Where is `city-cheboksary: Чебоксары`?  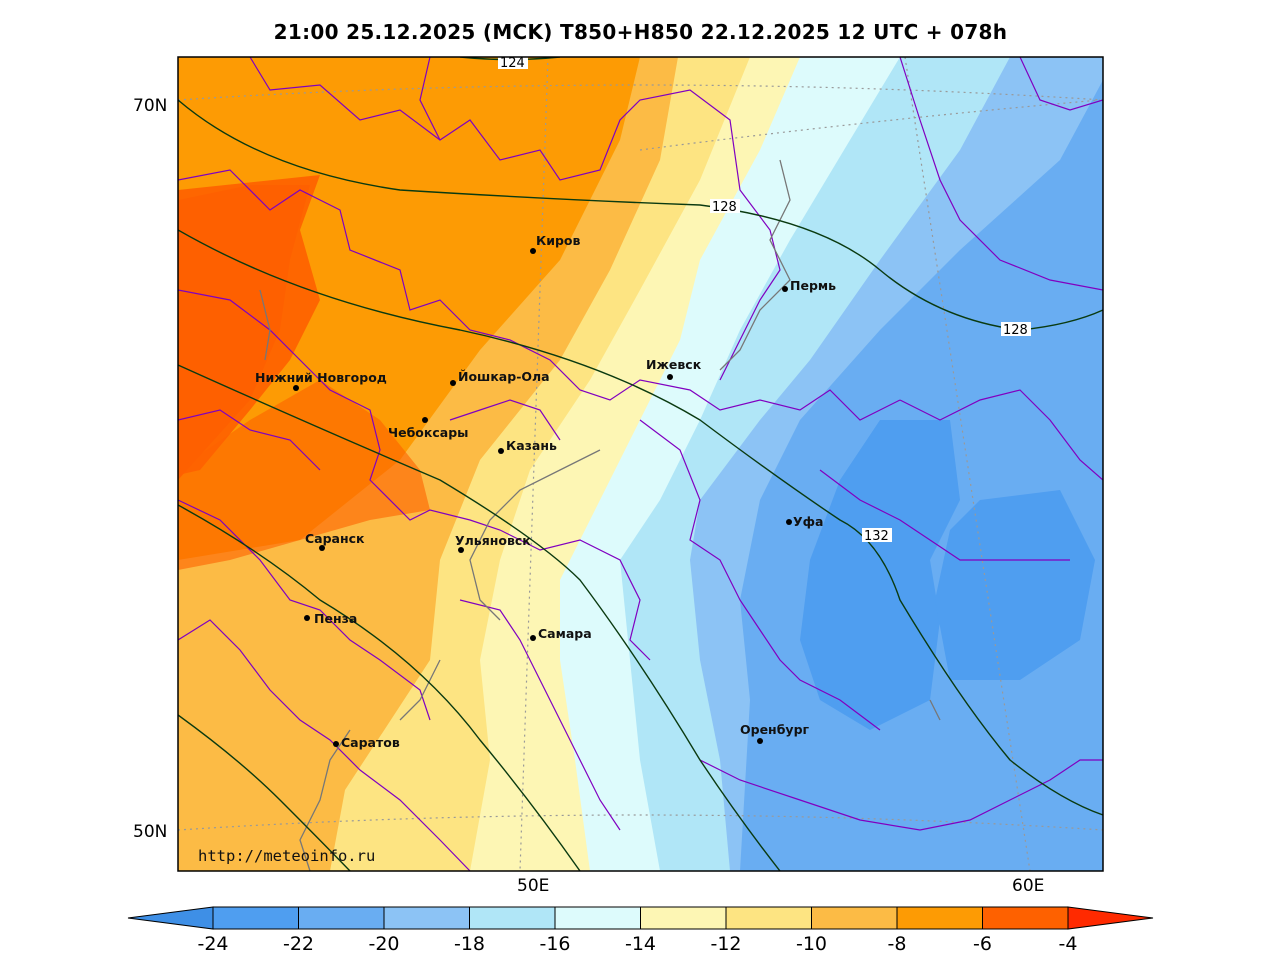 city-cheboksary: Чебоксары is located at coordinates (428, 428).